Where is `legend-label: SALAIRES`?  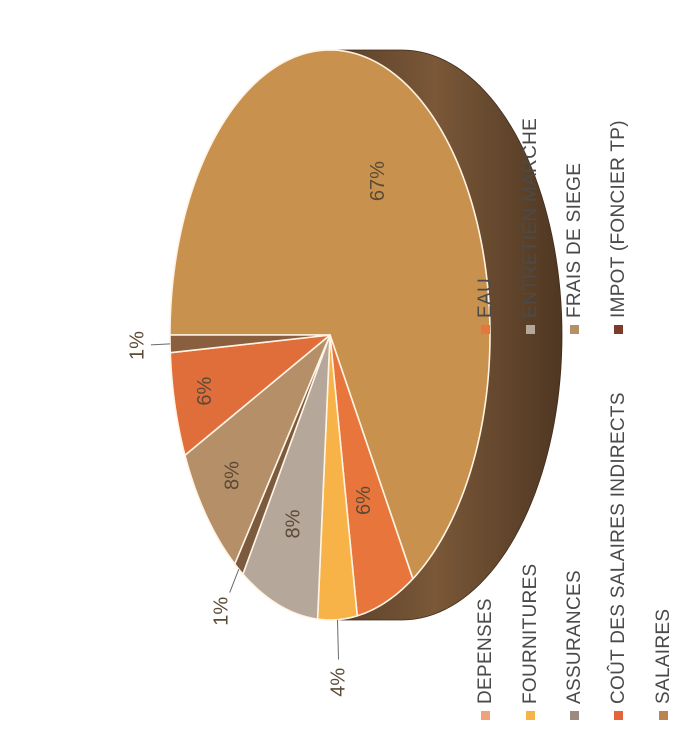
legend-label: SALAIRES is located at coordinates (663, 656).